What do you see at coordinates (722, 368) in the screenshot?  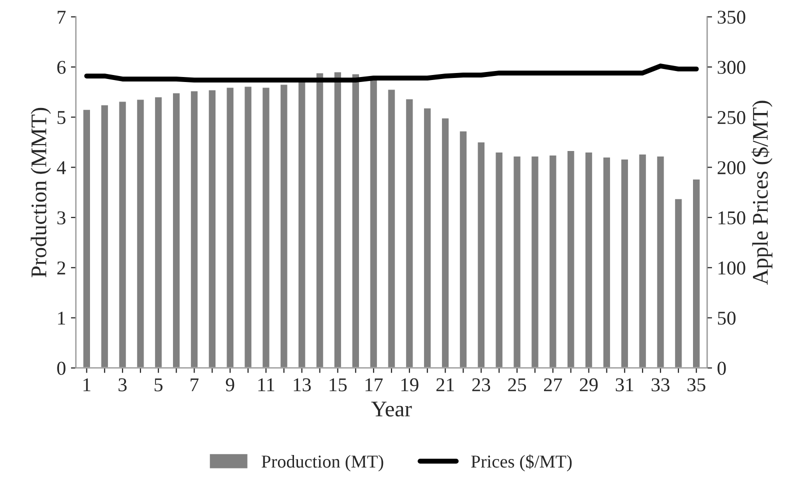 I see `y2-tick-label: 0` at bounding box center [722, 368].